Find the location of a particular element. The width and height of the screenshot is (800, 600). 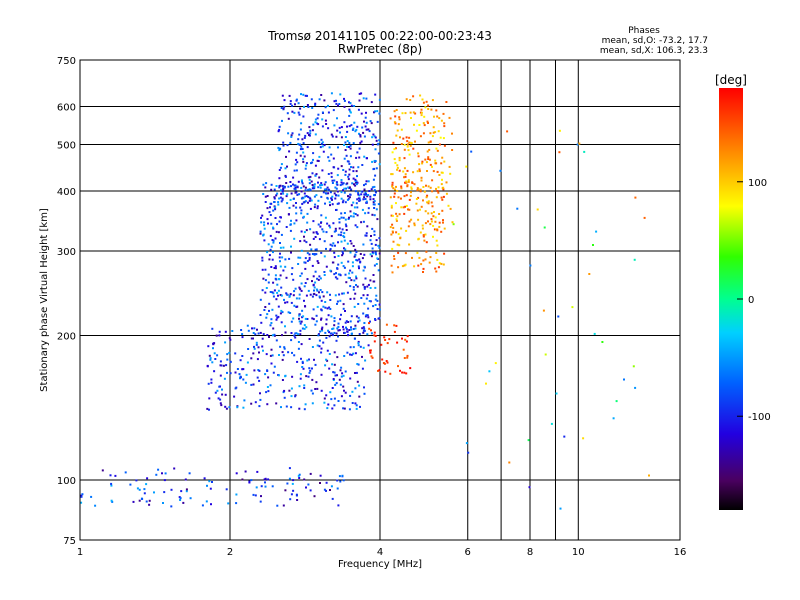

y-tick-label: 400 is located at coordinates (66, 192).